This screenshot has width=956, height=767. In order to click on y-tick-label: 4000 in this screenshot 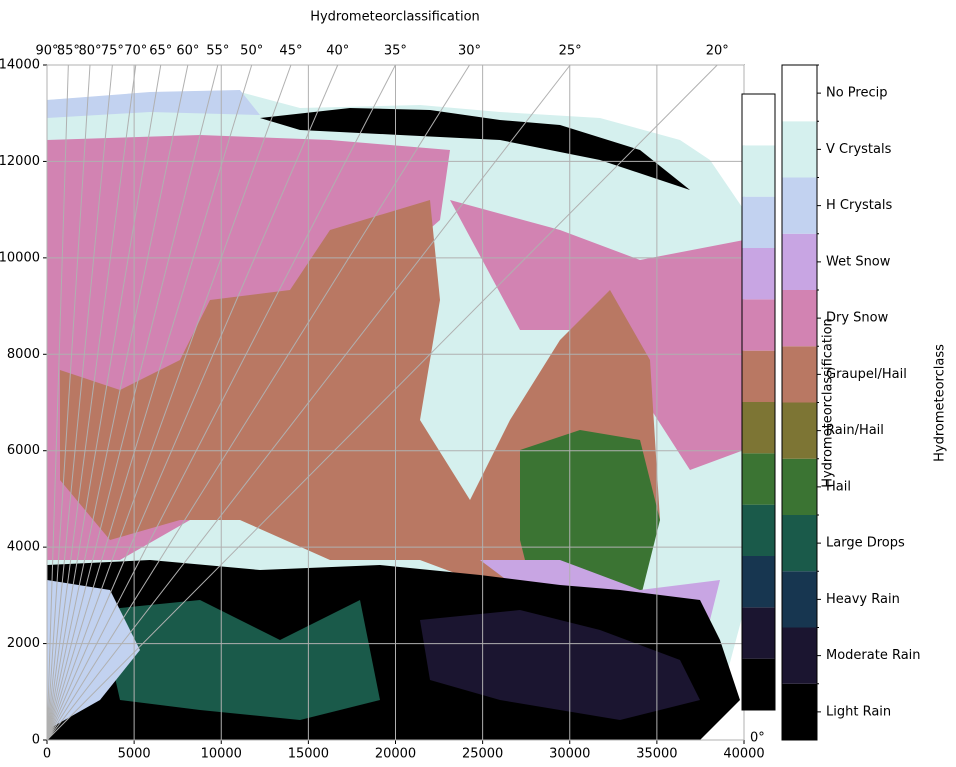, I will do `click(23, 547)`.